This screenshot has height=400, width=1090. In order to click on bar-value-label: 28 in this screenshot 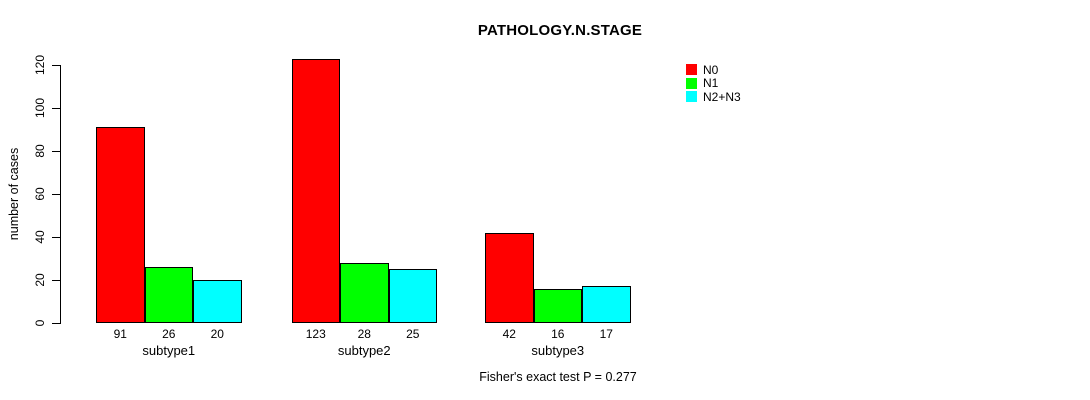, I will do `click(364, 334)`.